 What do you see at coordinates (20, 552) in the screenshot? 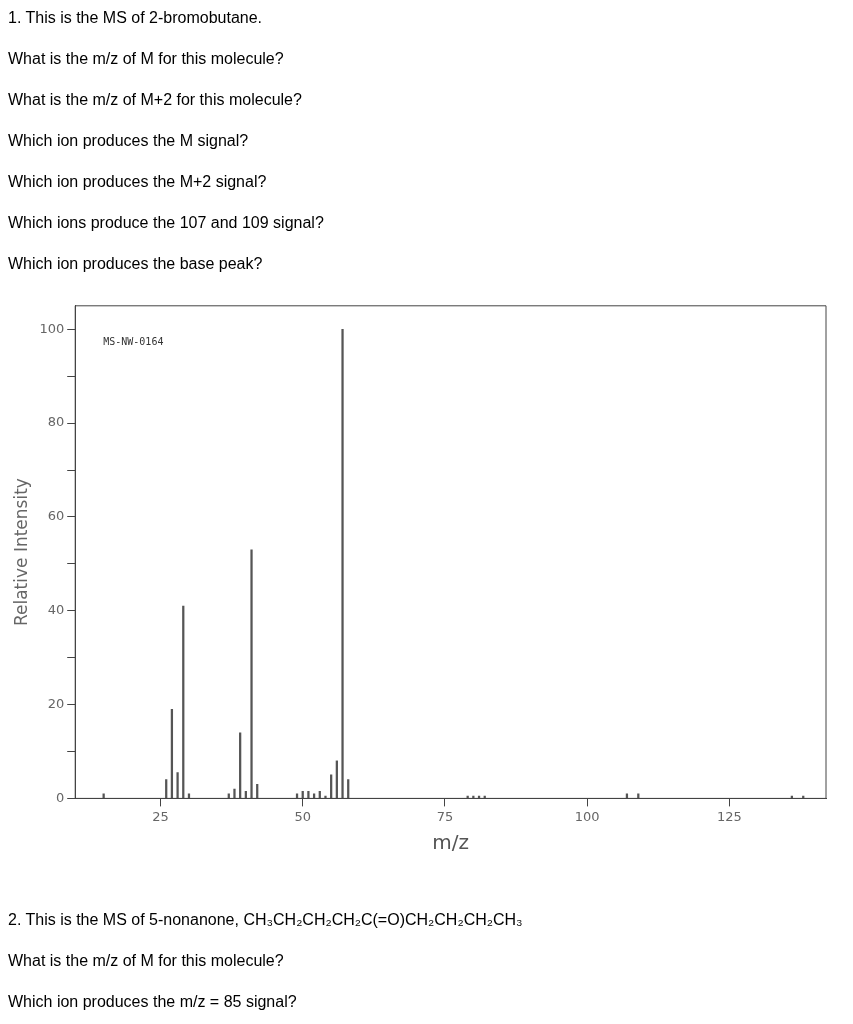
I see `y-axis-title: Relative Intensity` at bounding box center [20, 552].